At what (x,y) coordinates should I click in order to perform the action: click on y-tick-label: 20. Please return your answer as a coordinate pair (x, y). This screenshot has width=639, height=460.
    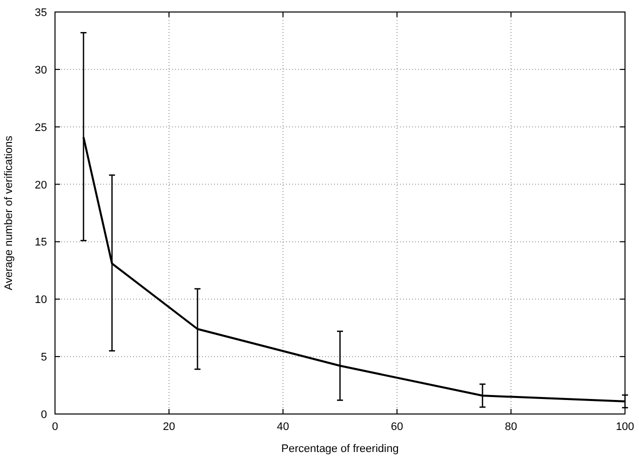
    Looking at the image, I should click on (40, 185).